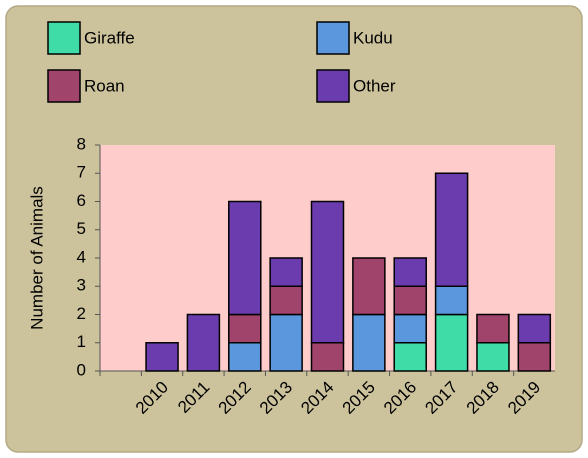 Image resolution: width=588 pixels, height=458 pixels. What do you see at coordinates (81, 369) in the screenshot?
I see `y-tick-label: 0` at bounding box center [81, 369].